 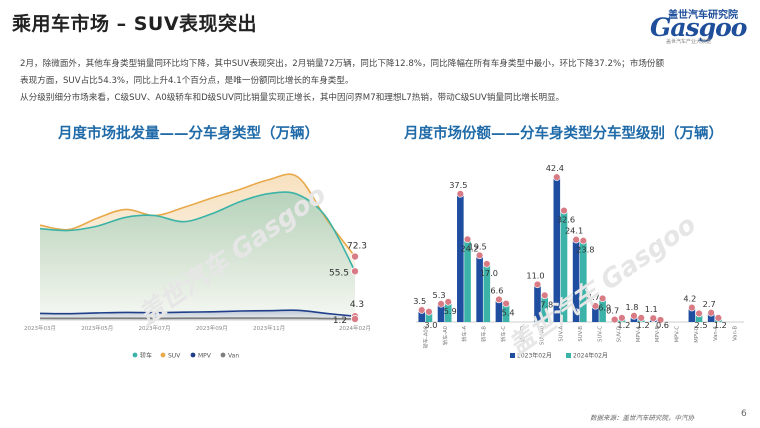 What do you see at coordinates (585, 250) in the screenshot?
I see `bar-value-label: 23.8` at bounding box center [585, 250].